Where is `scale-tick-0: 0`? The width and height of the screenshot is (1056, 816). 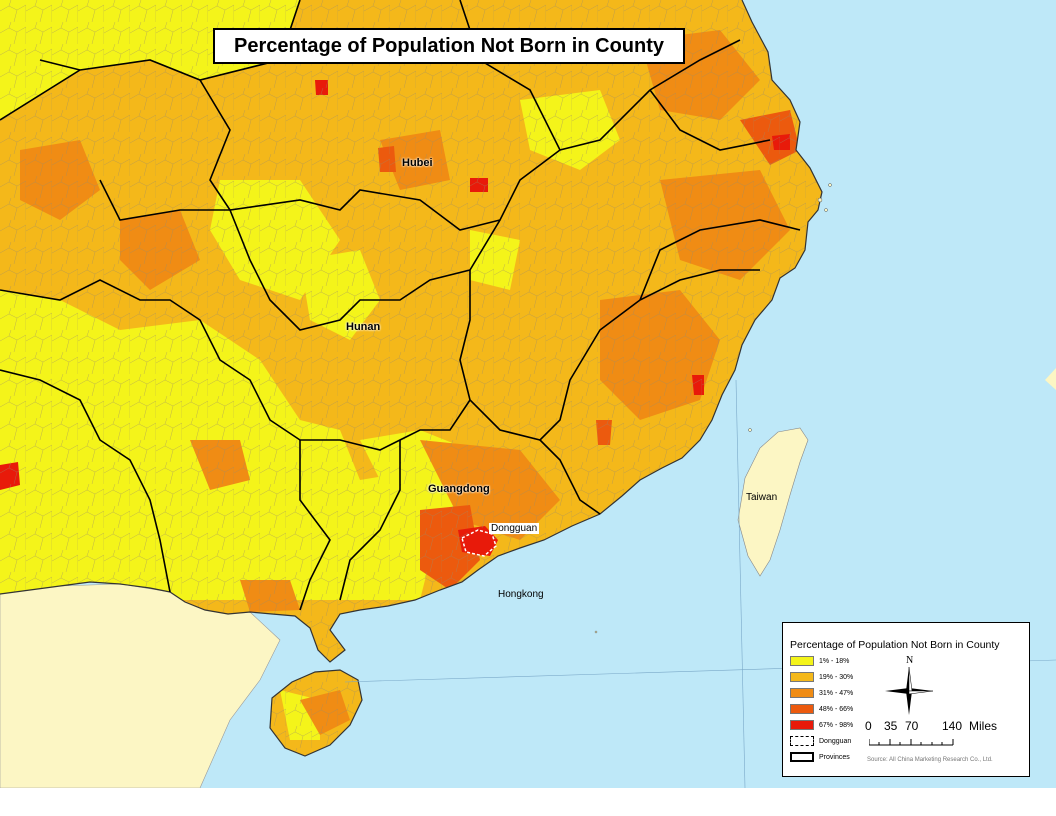
scale-tick-0: 0 is located at coordinates (868, 726).